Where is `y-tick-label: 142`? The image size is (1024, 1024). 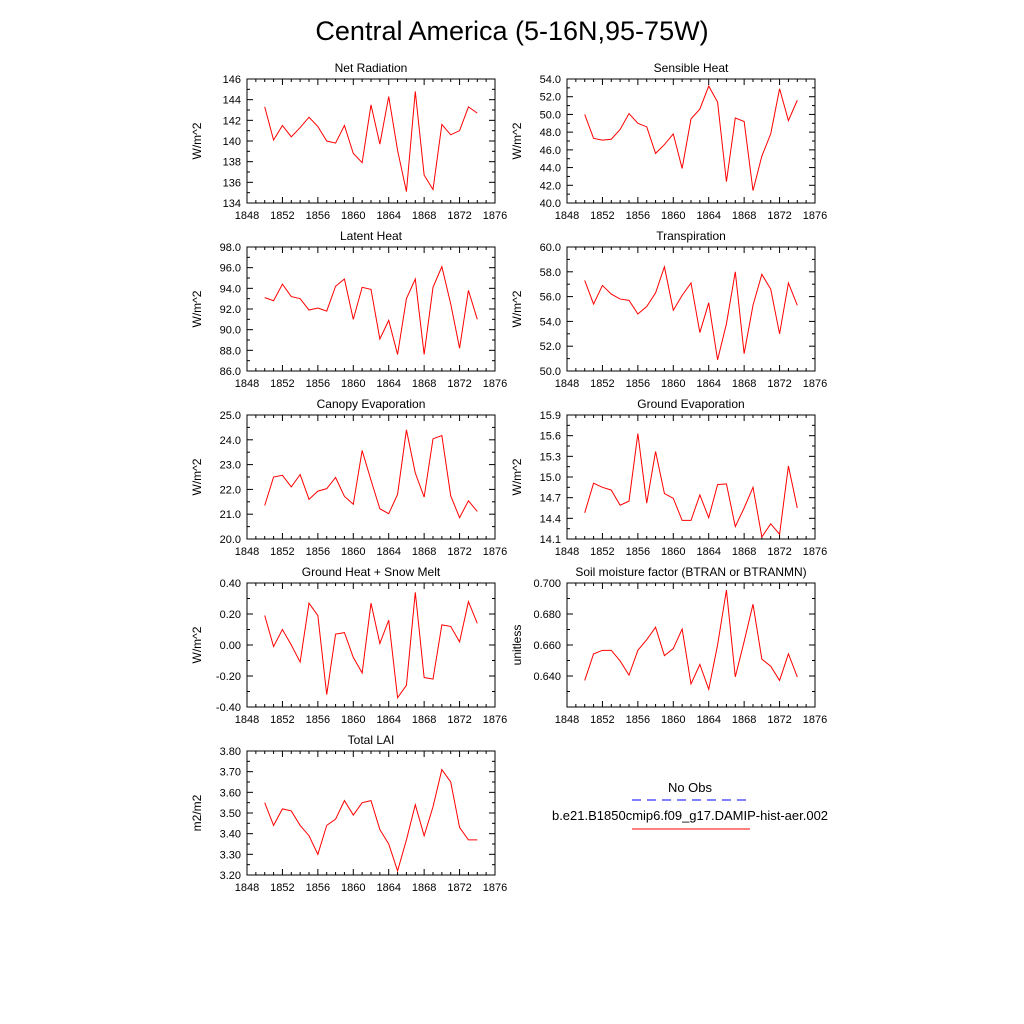 y-tick-label: 142 is located at coordinates (232, 121).